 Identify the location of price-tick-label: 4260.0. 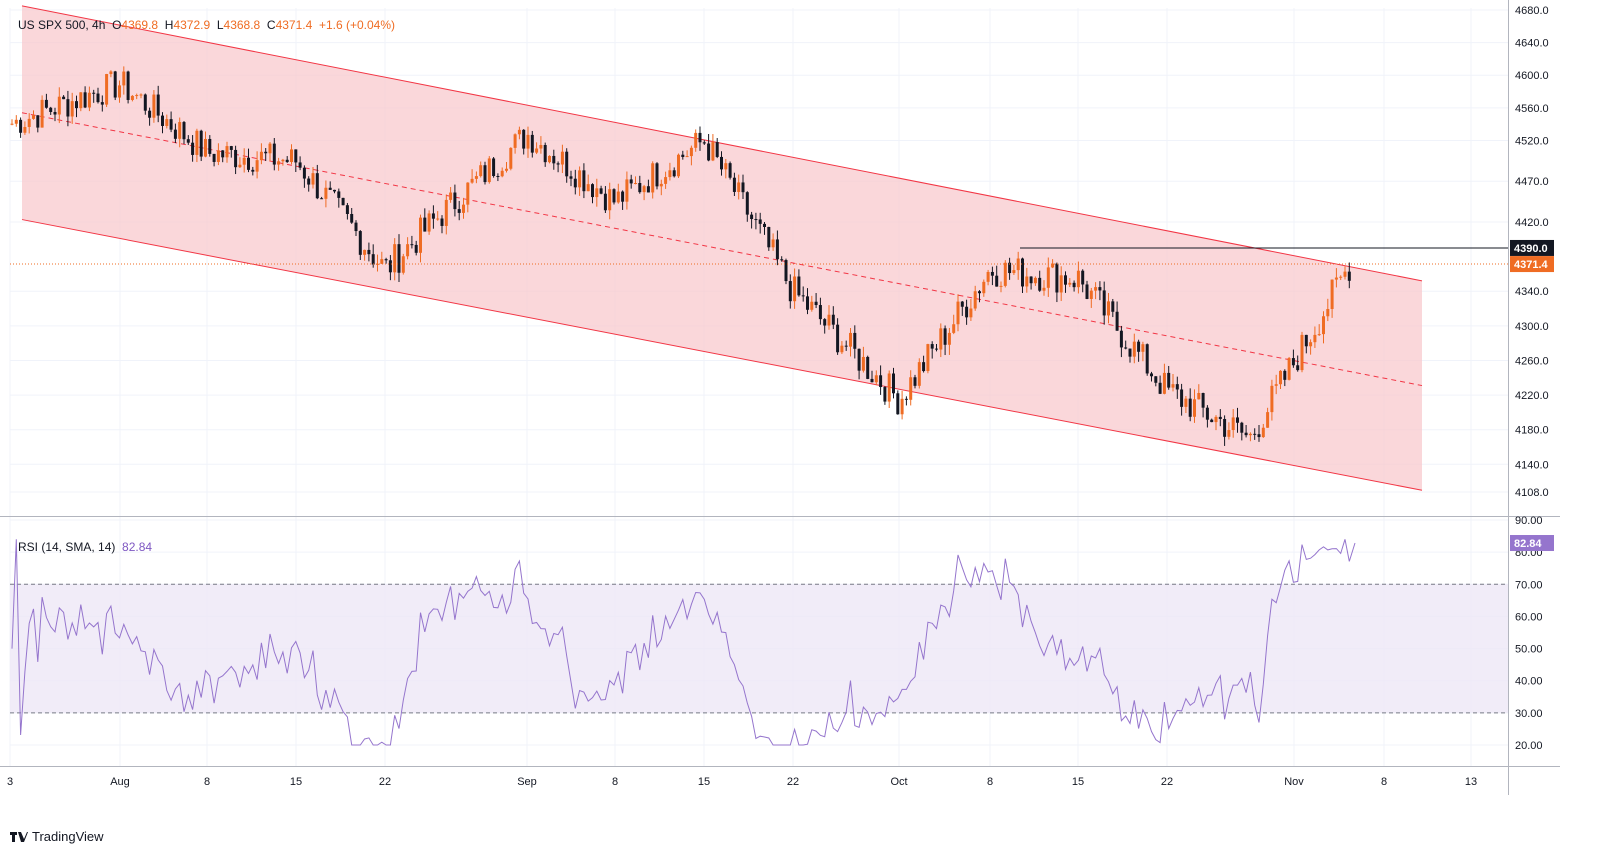
(1532, 361).